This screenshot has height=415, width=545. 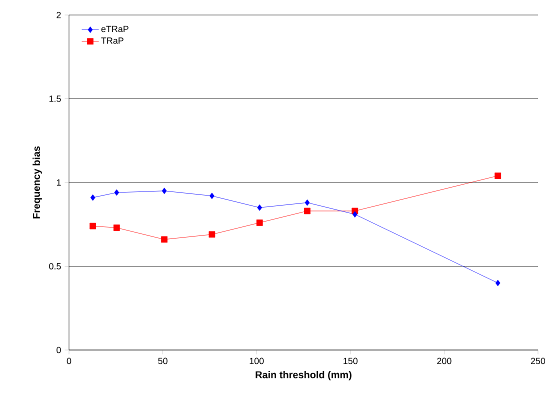 What do you see at coordinates (444, 361) in the screenshot?
I see `x-tick-label: 200` at bounding box center [444, 361].